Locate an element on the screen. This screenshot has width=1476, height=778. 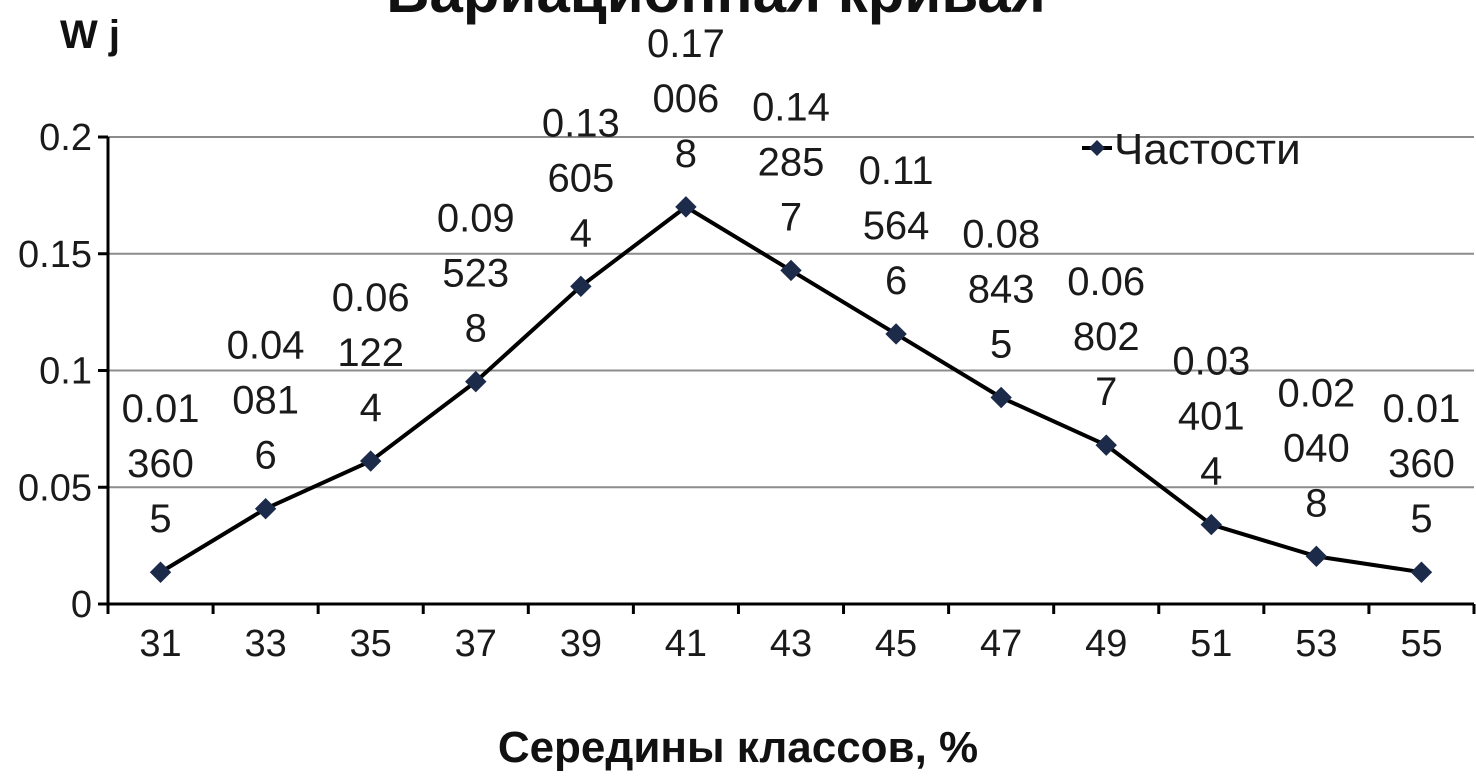
x-tick-label: 35 is located at coordinates (371, 644).